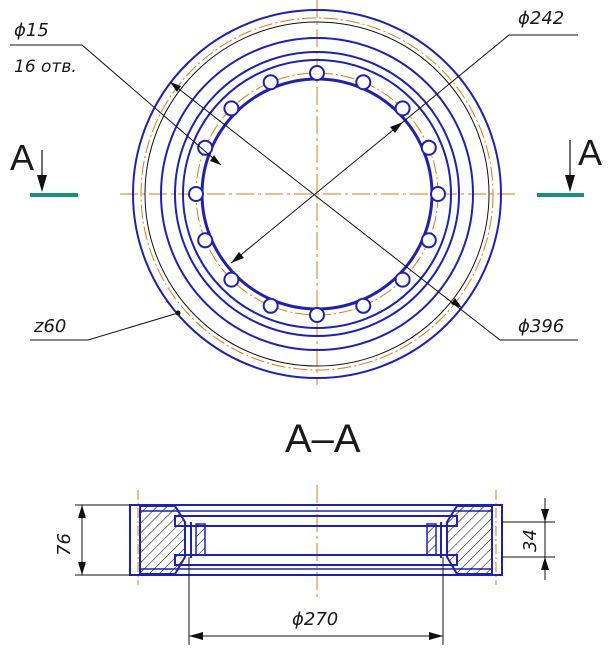 The image size is (611, 653). Describe the element at coordinates (431, 539) in the screenshot. I see `right-insert` at that location.